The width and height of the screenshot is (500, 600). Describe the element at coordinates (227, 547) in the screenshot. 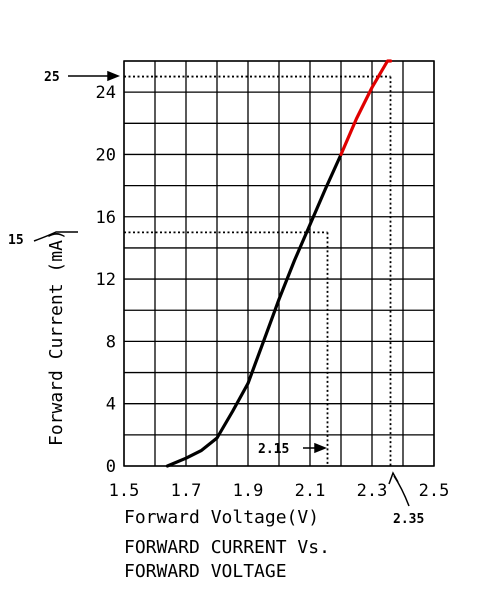

I see `chart-title-line-1: FORWARD CURRENT Vs.` at that location.